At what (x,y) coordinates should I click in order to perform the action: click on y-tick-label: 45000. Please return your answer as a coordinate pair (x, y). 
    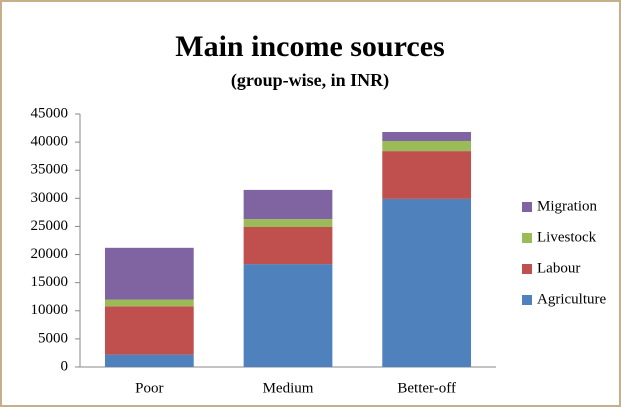
    Looking at the image, I should click on (50, 113).